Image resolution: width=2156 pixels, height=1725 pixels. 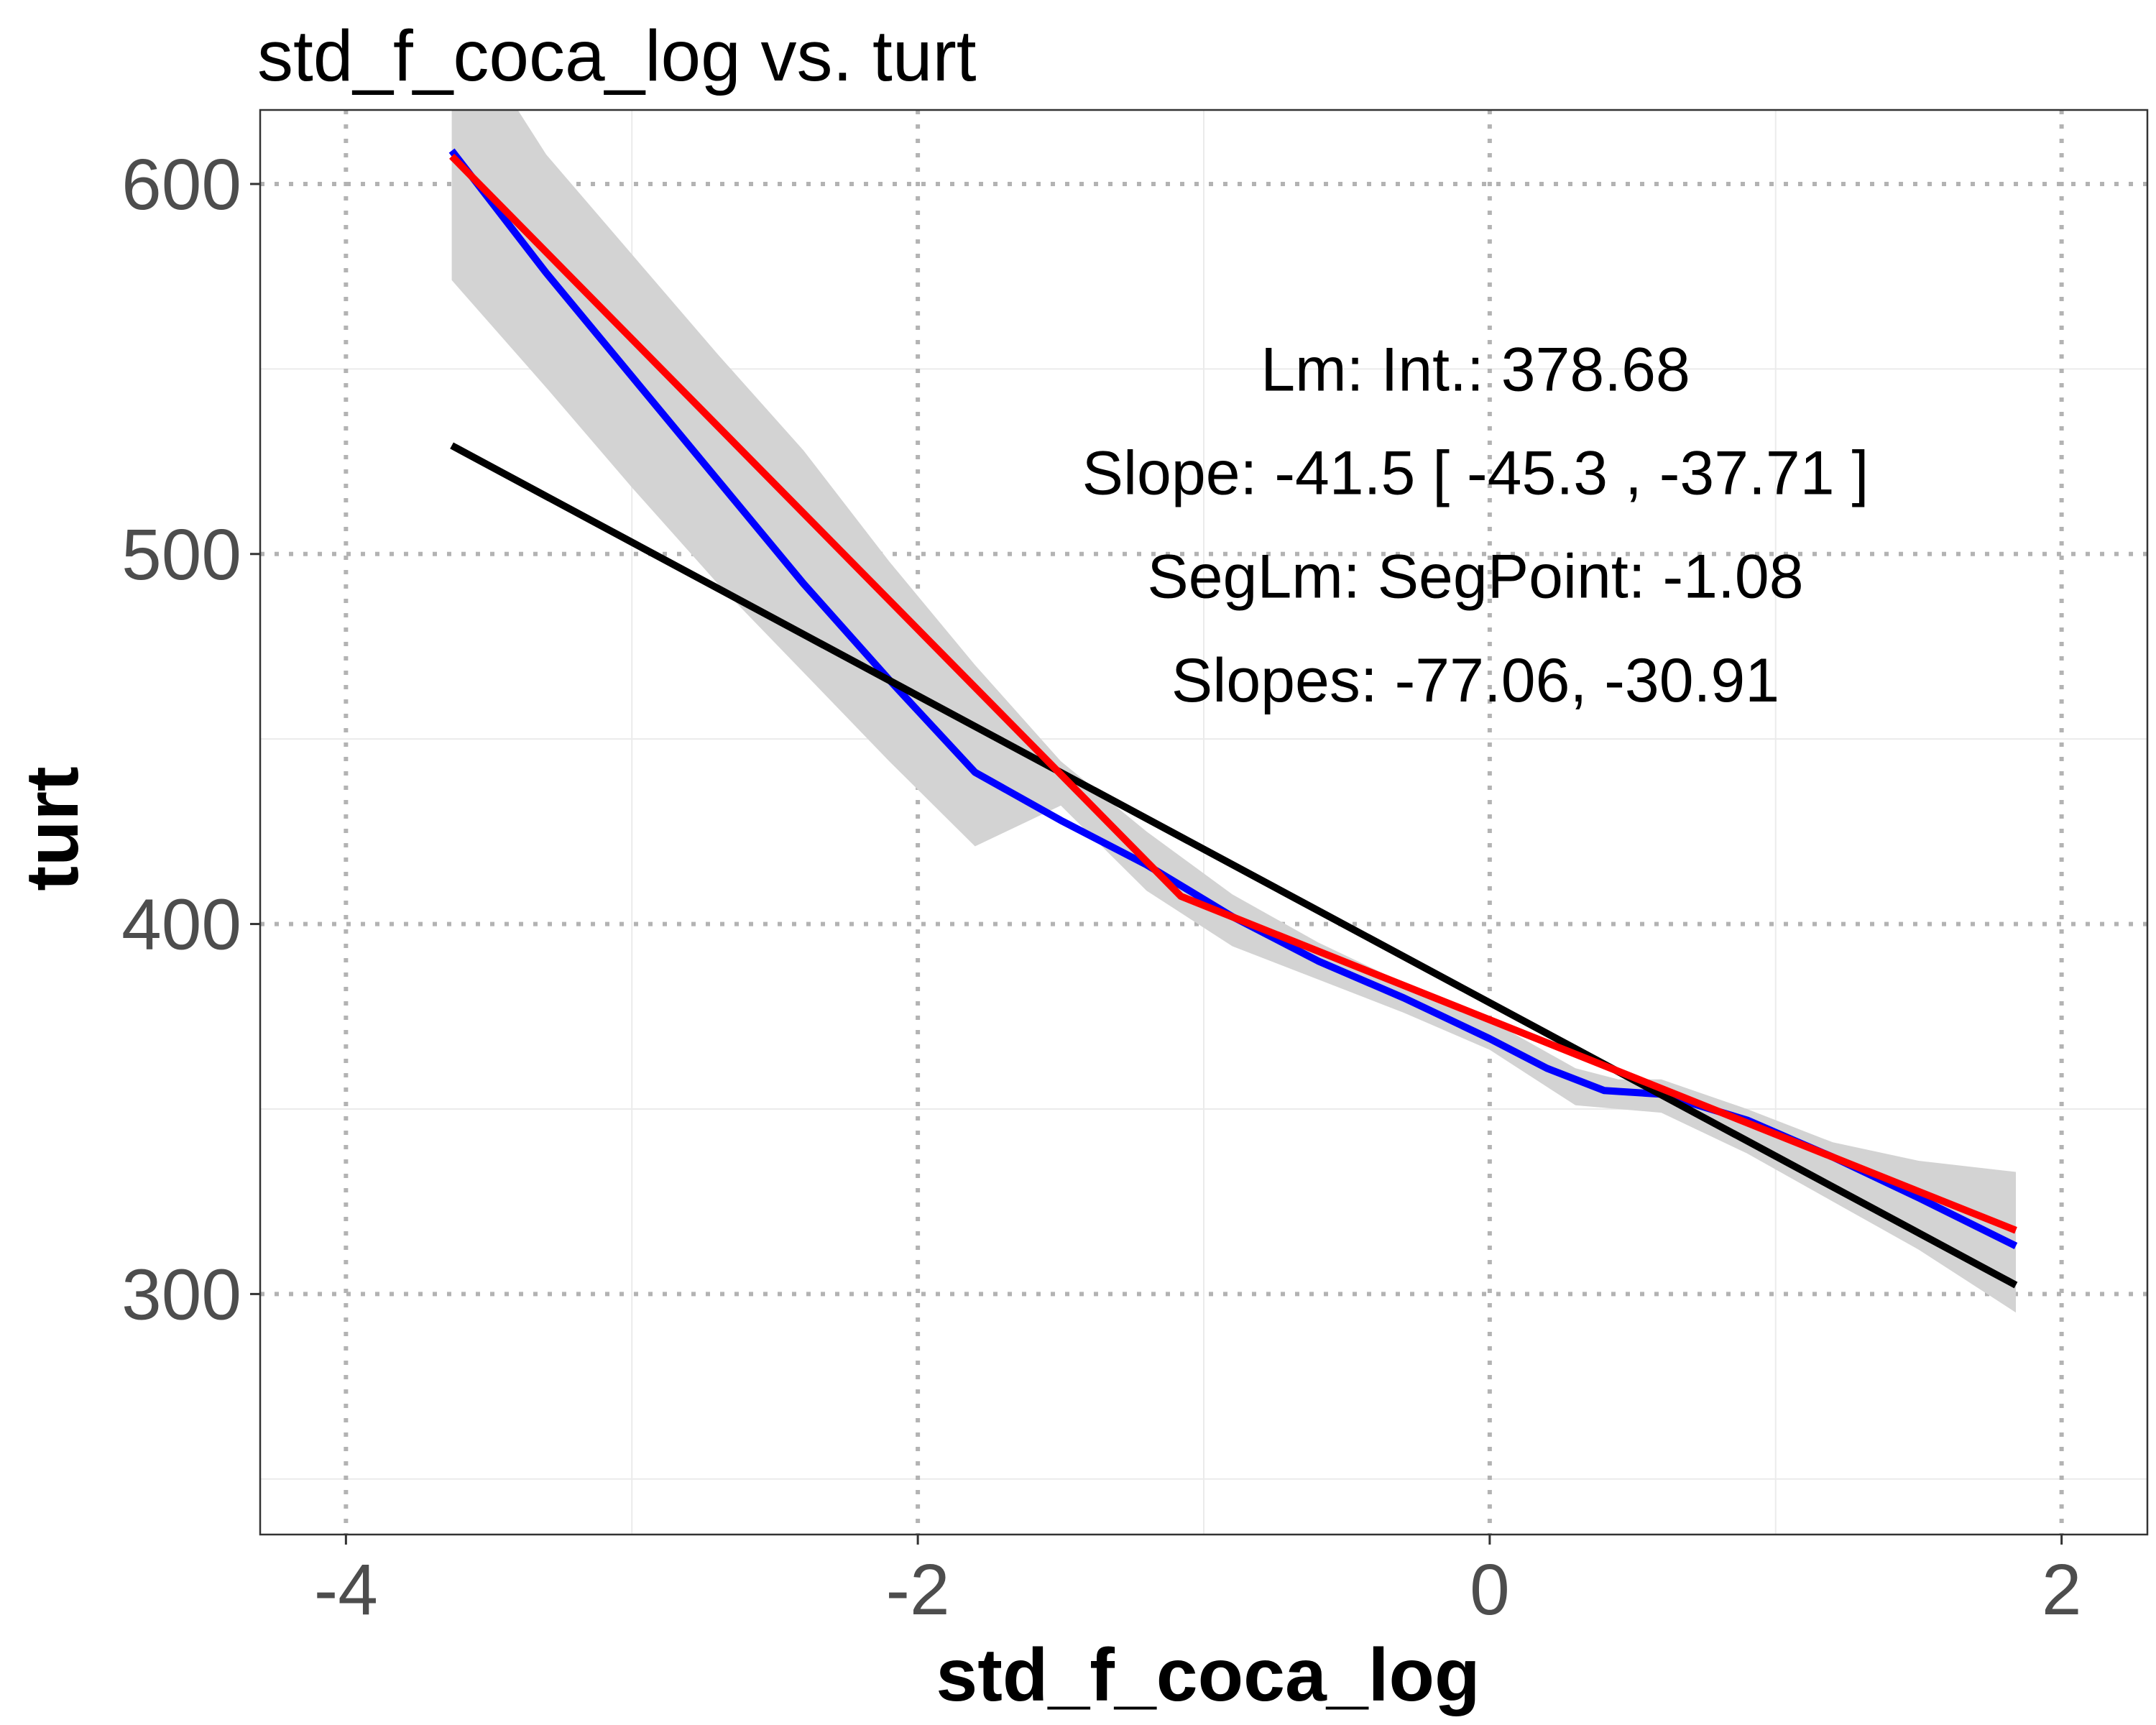 What do you see at coordinates (918, 1590) in the screenshot?
I see `x-tick-label: -2` at bounding box center [918, 1590].